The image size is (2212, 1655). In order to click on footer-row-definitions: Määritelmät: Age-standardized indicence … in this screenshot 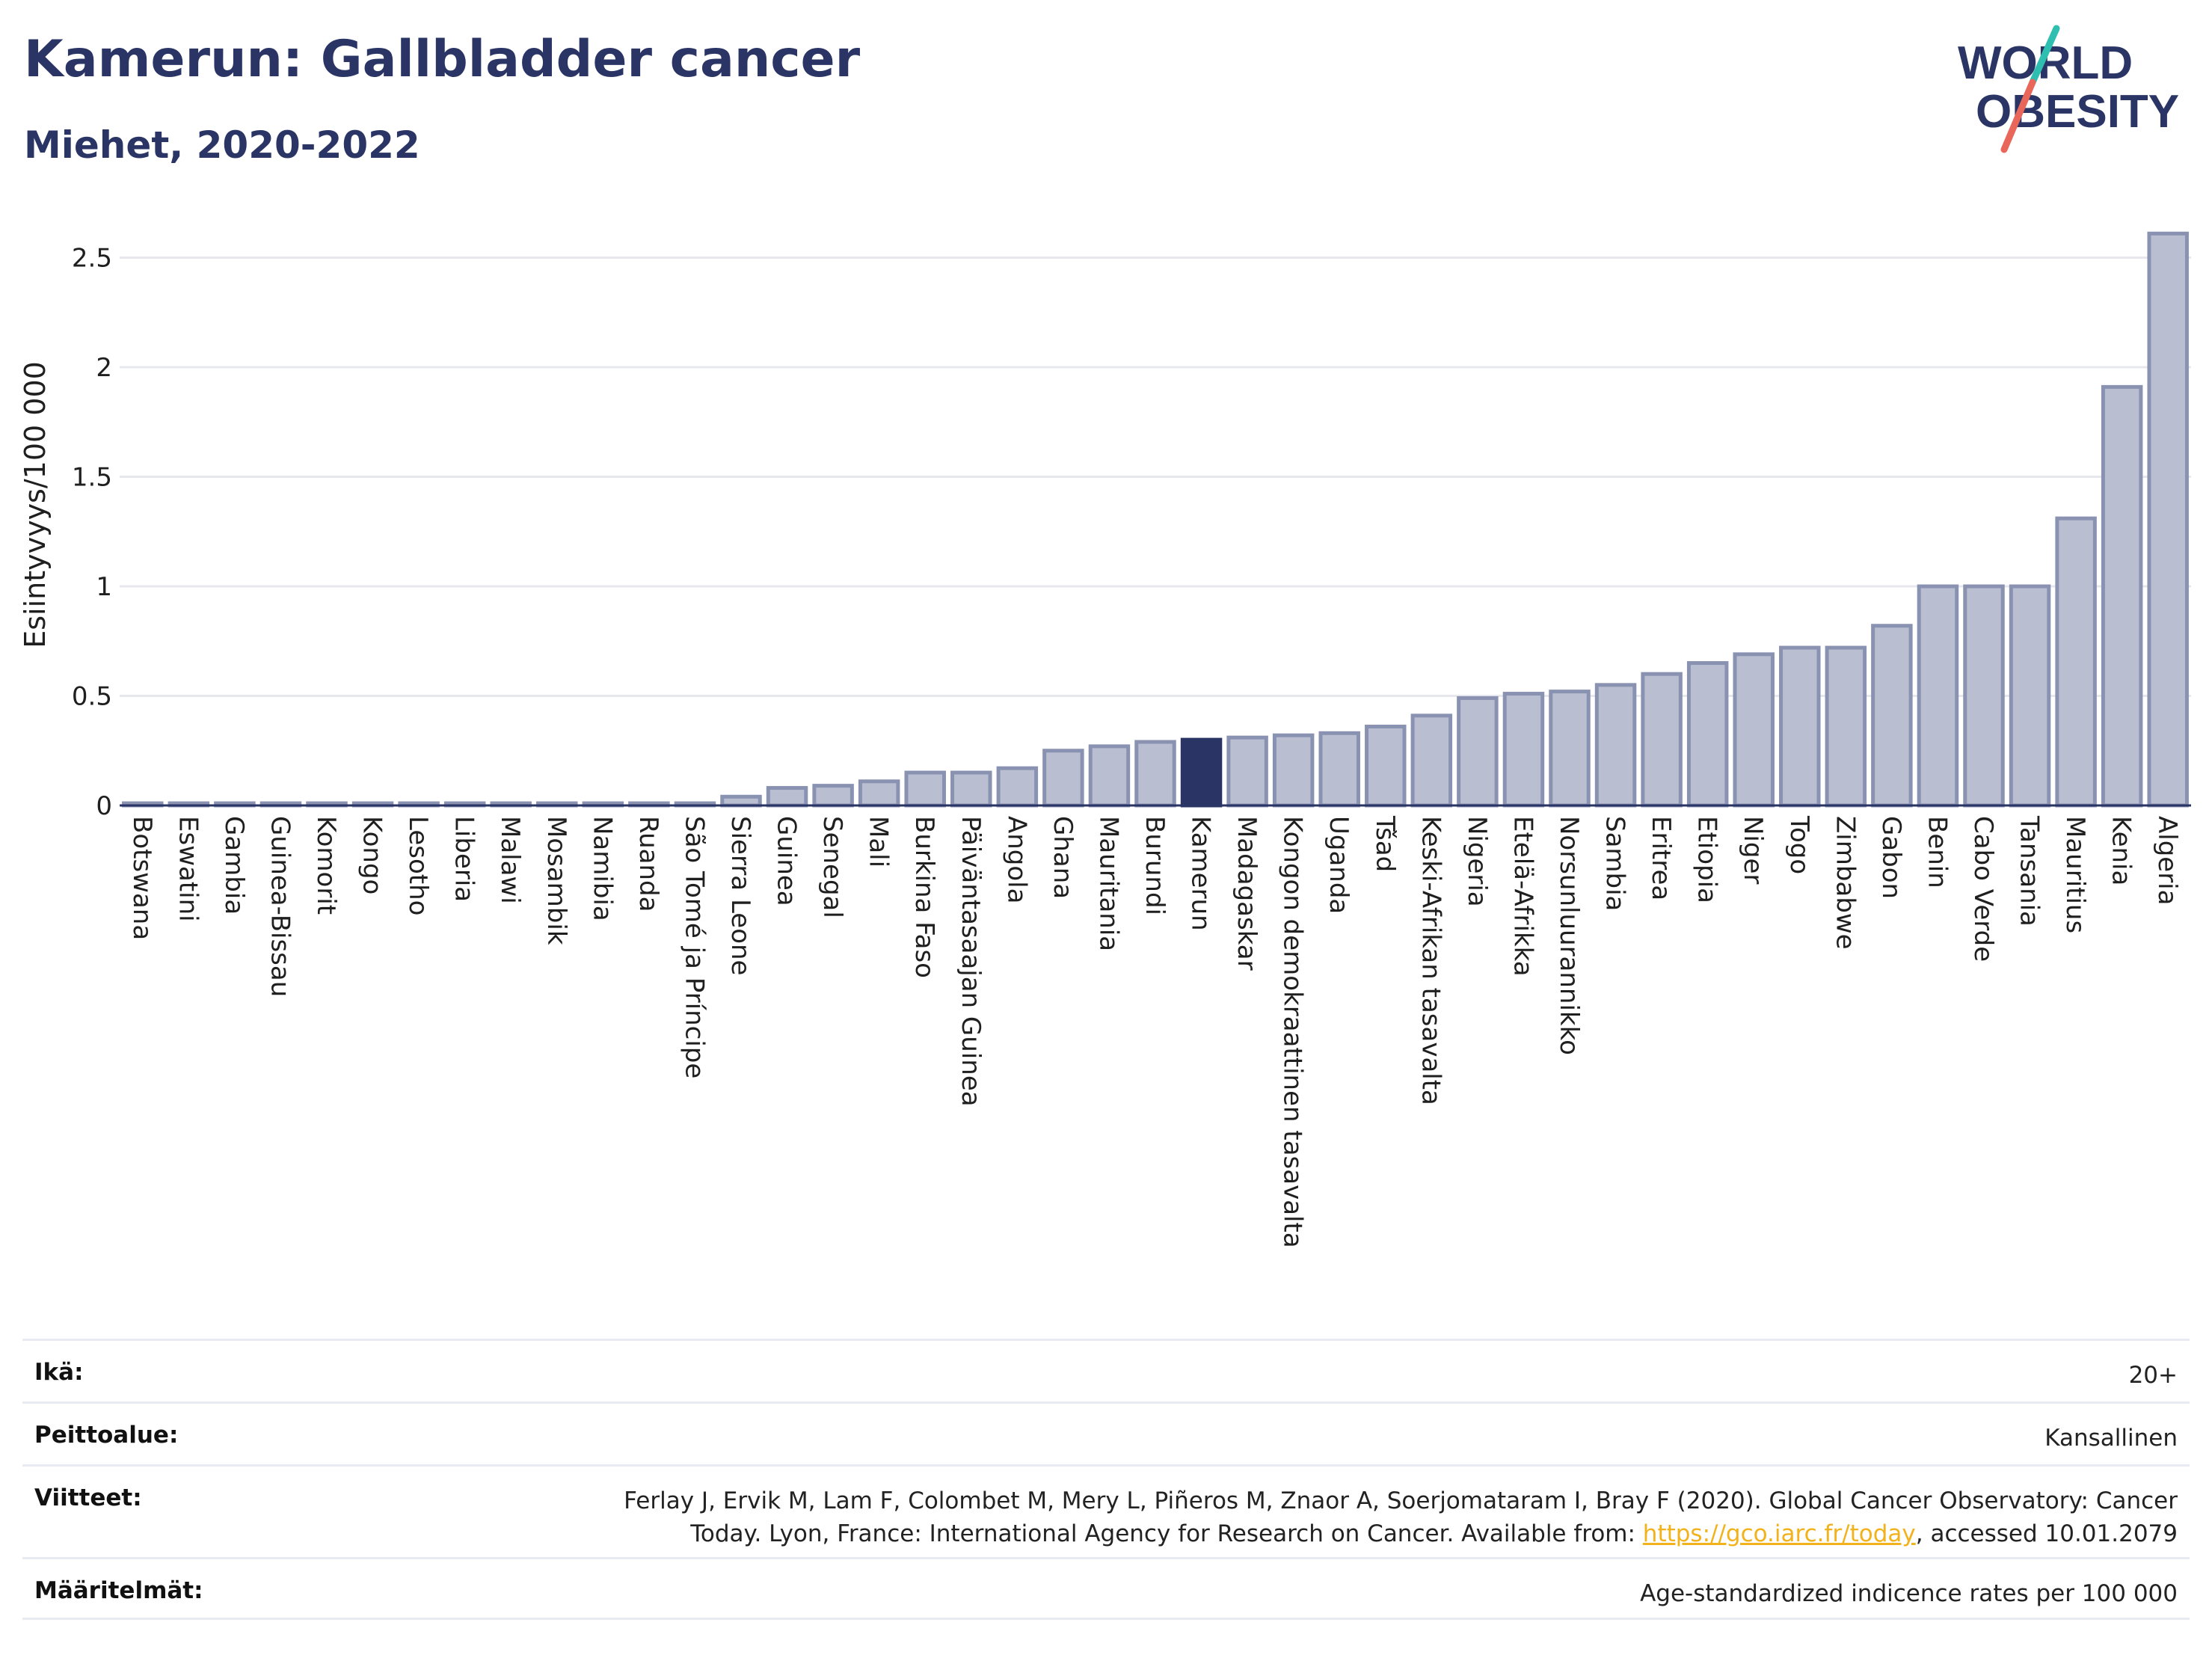, I will do `click(1106, 1588)`.